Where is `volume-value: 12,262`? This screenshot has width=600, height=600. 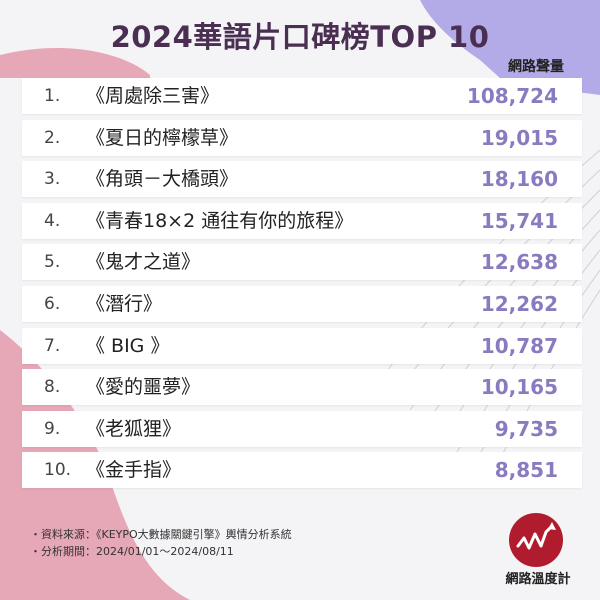
volume-value: 12,262 is located at coordinates (519, 303).